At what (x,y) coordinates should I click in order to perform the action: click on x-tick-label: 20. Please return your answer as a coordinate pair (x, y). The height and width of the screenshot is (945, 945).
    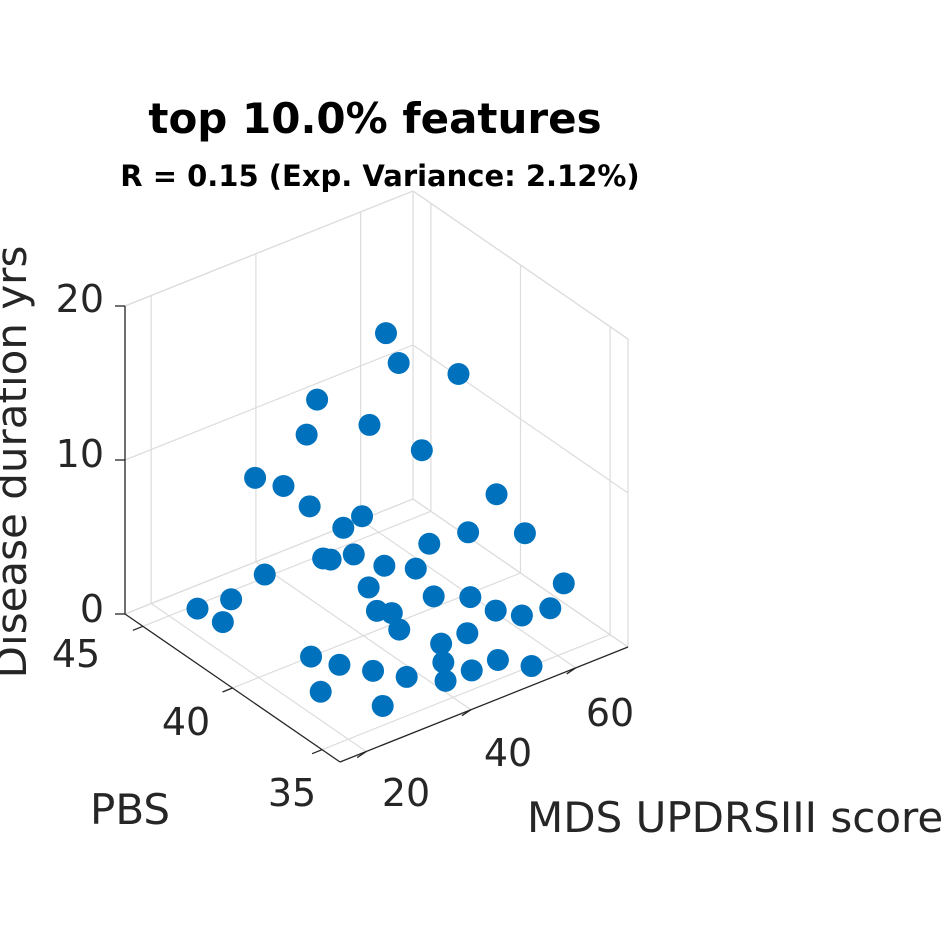
    Looking at the image, I should click on (406, 793).